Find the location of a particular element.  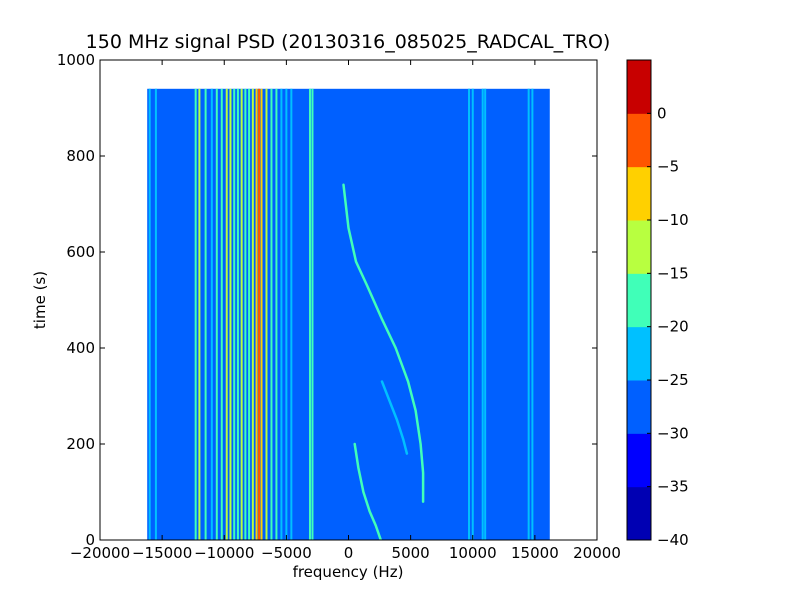

colorbar-tick-label: −5 is located at coordinates (668, 167).